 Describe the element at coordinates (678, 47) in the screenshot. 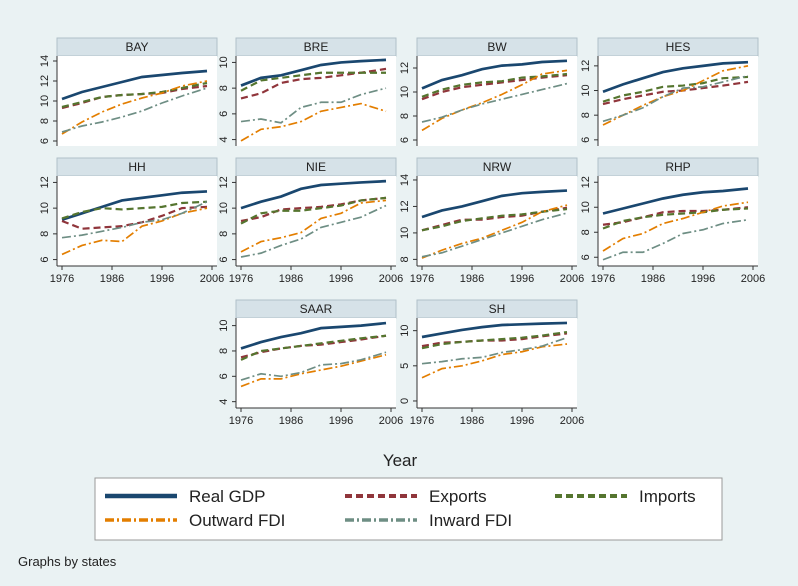

I see `panel-title: HES` at that location.